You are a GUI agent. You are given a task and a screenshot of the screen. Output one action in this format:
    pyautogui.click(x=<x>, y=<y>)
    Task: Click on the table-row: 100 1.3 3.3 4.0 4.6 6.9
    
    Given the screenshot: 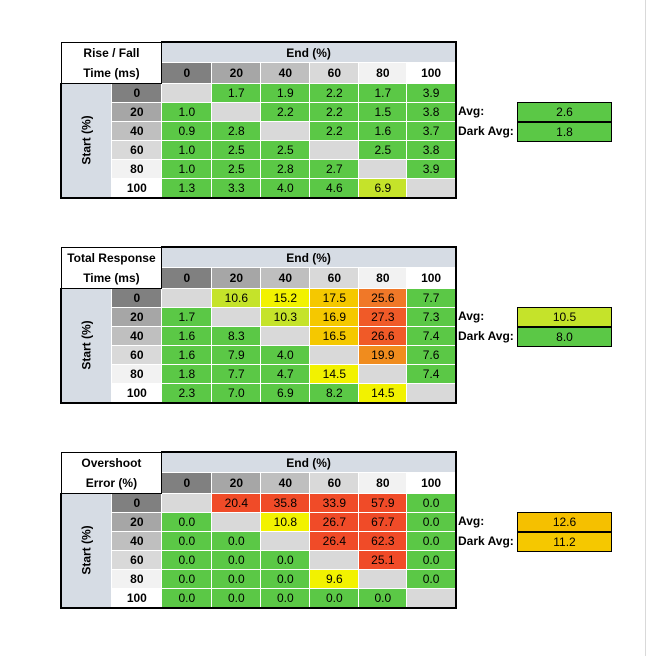 What is the action you would take?
    pyautogui.click(x=259, y=188)
    